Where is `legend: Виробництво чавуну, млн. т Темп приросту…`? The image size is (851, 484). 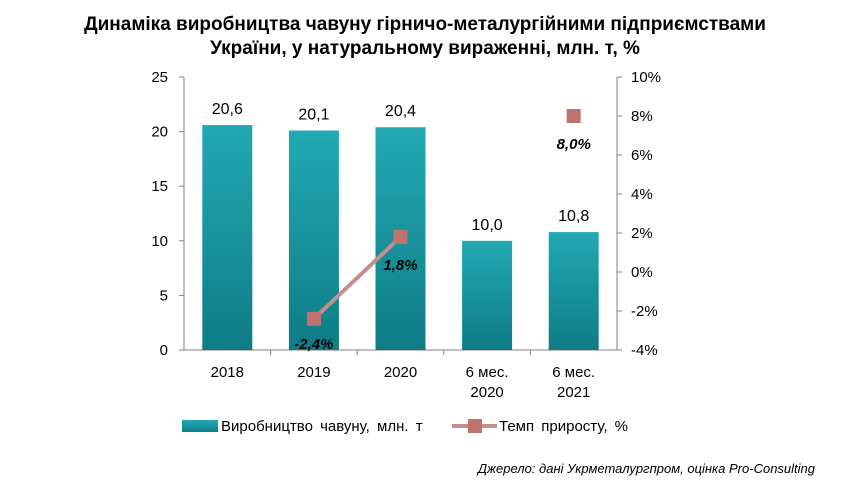
legend: Виробництво чавуну, млн. т Темп приросту… is located at coordinates (405, 426).